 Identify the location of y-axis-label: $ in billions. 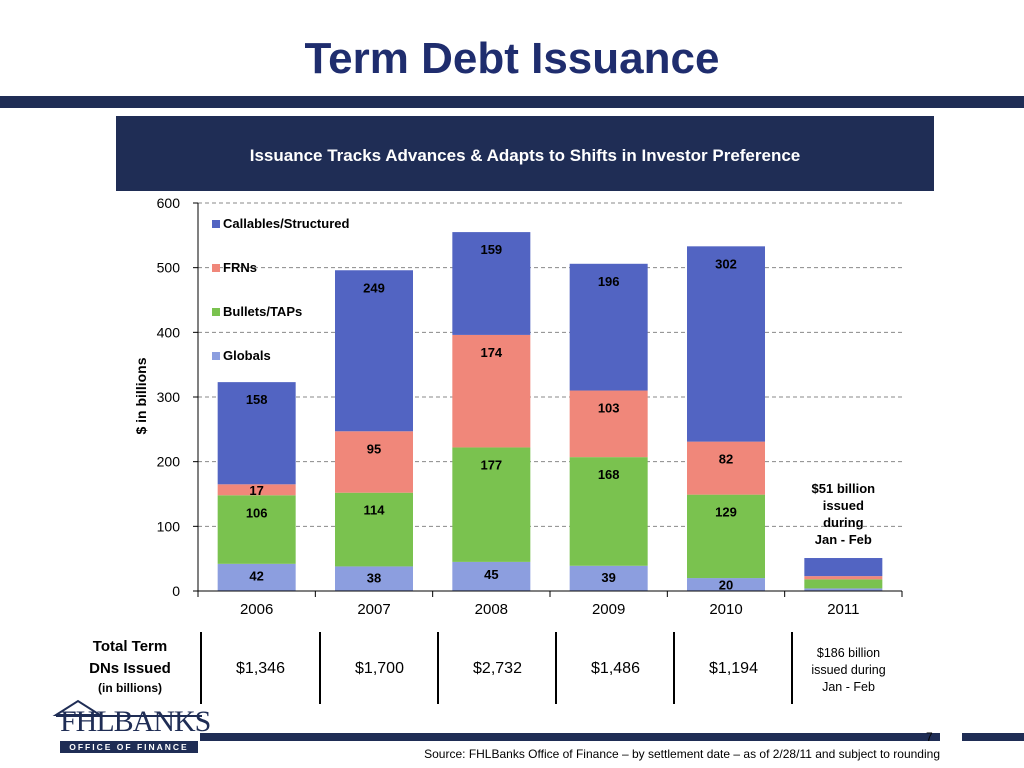
(141, 395).